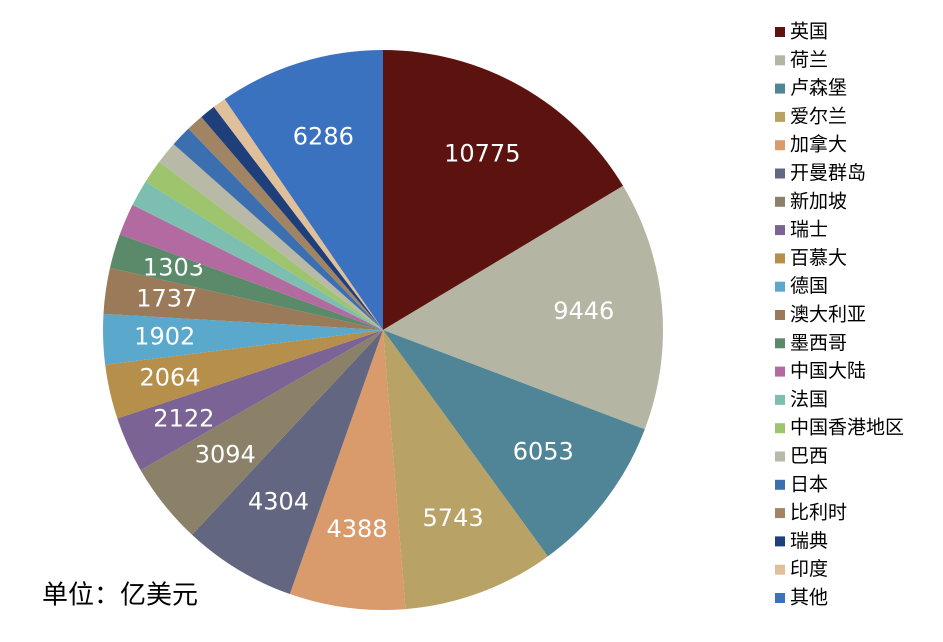  Describe the element at coordinates (225, 455) in the screenshot. I see `data-label: 3094` at that location.